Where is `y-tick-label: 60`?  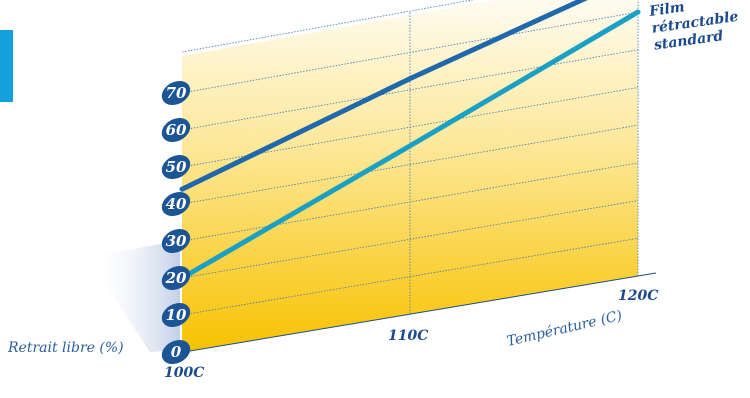
y-tick-label: 60 is located at coordinates (176, 130).